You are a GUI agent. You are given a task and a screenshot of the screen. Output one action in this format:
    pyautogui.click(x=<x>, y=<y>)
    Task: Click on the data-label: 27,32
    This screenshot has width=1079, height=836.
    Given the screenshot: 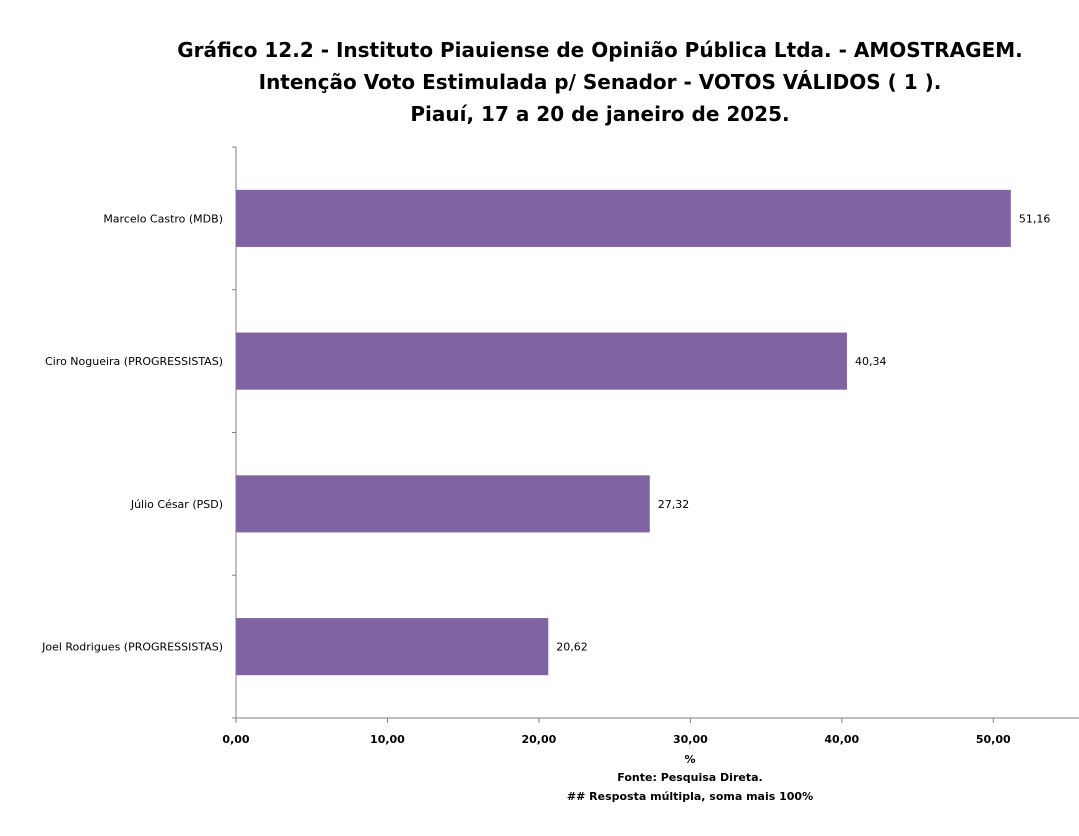 What is the action you would take?
    pyautogui.click(x=674, y=504)
    